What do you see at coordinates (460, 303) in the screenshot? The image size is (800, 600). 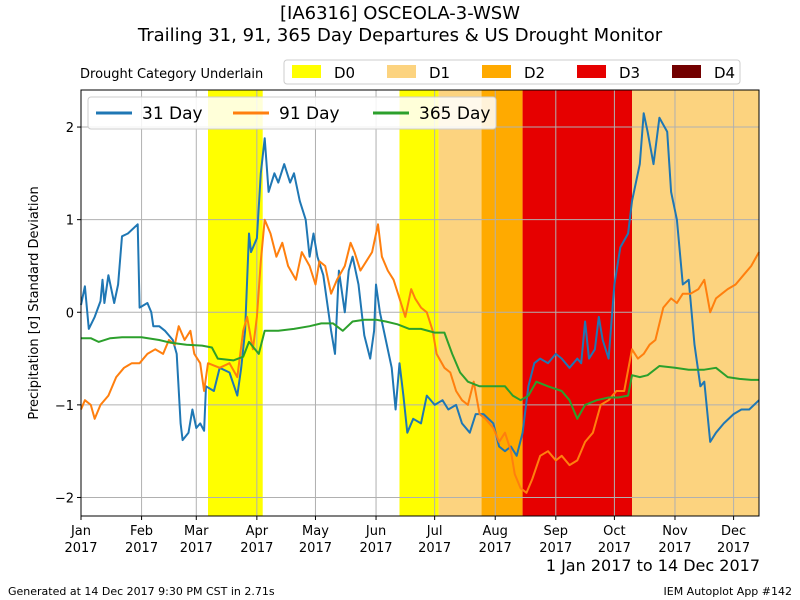 I see `drought-band-d1` at bounding box center [460, 303].